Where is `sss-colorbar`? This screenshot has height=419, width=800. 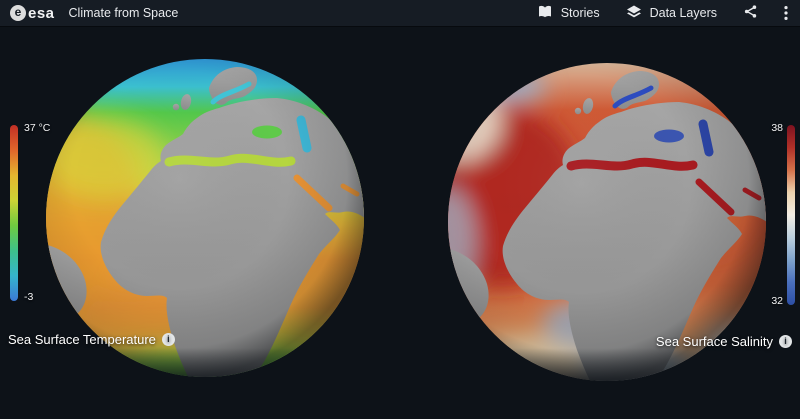
sss-colorbar is located at coordinates (791, 215).